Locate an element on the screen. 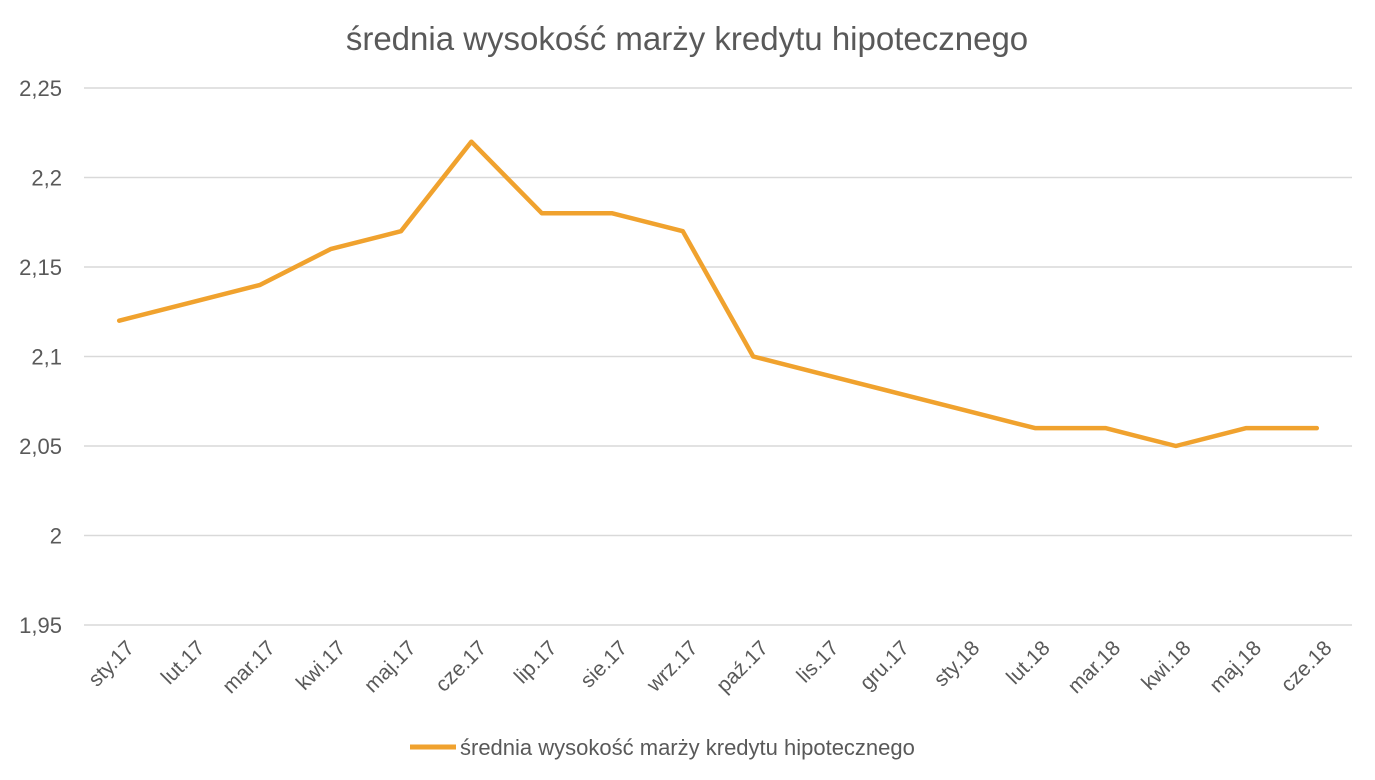  x-tick-label: lut.17 is located at coordinates (183, 662).